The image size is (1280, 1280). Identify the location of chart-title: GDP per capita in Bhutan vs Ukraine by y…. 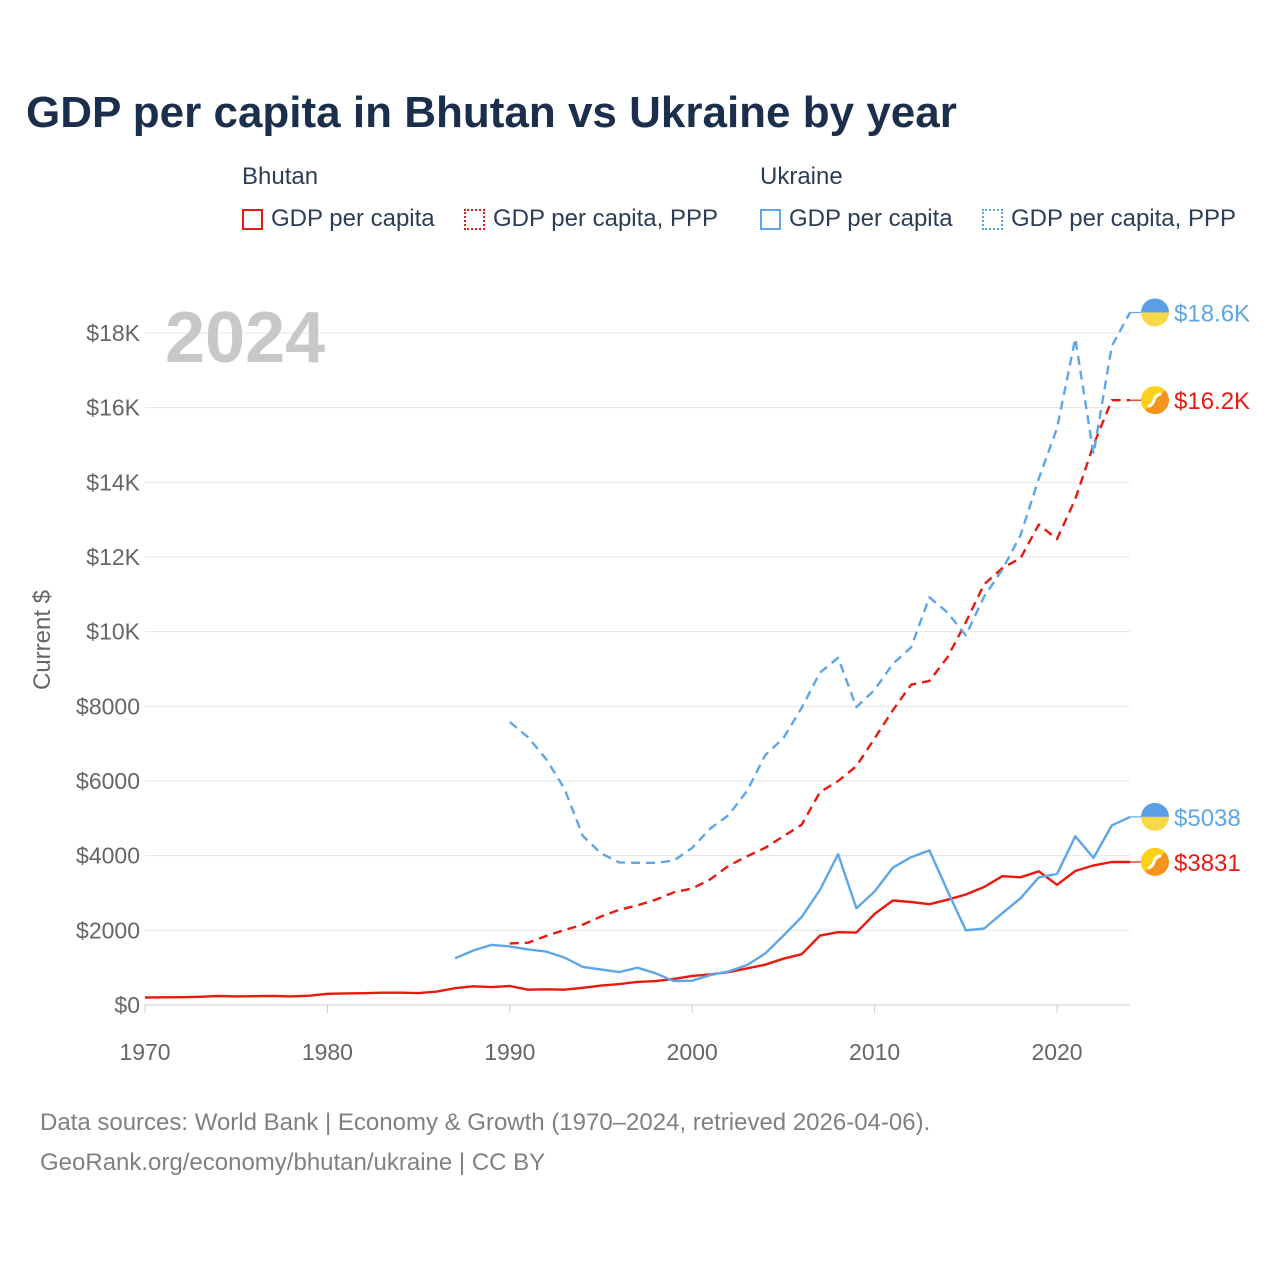
(491, 112).